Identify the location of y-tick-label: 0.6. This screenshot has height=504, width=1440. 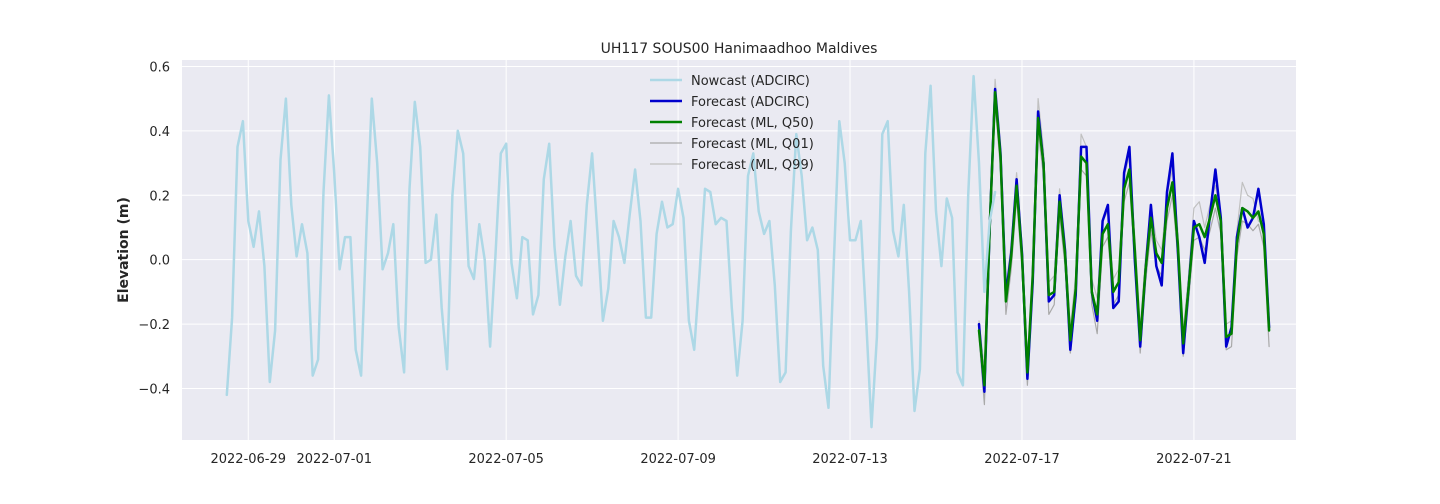
(159, 67).